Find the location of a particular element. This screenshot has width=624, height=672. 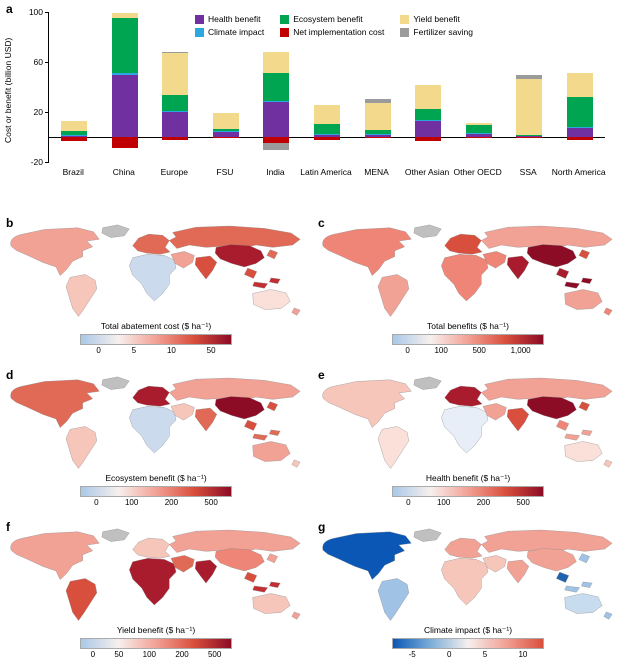

legend-item-health: Health benefit is located at coordinates (229, 19).